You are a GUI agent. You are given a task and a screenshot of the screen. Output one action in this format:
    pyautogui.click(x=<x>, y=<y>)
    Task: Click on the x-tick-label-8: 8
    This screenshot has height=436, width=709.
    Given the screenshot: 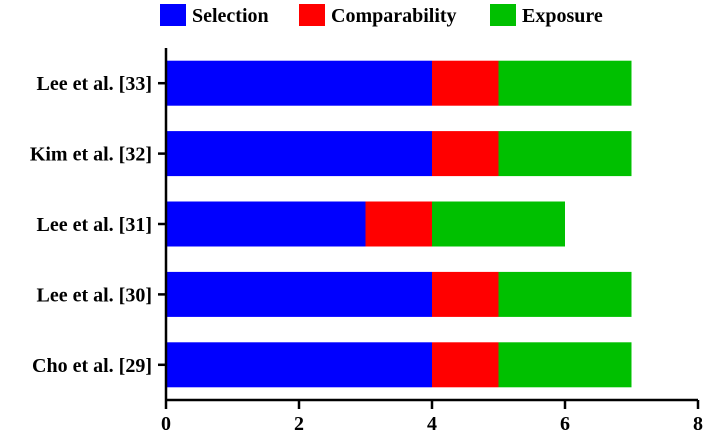 What is the action you would take?
    pyautogui.click(x=698, y=424)
    